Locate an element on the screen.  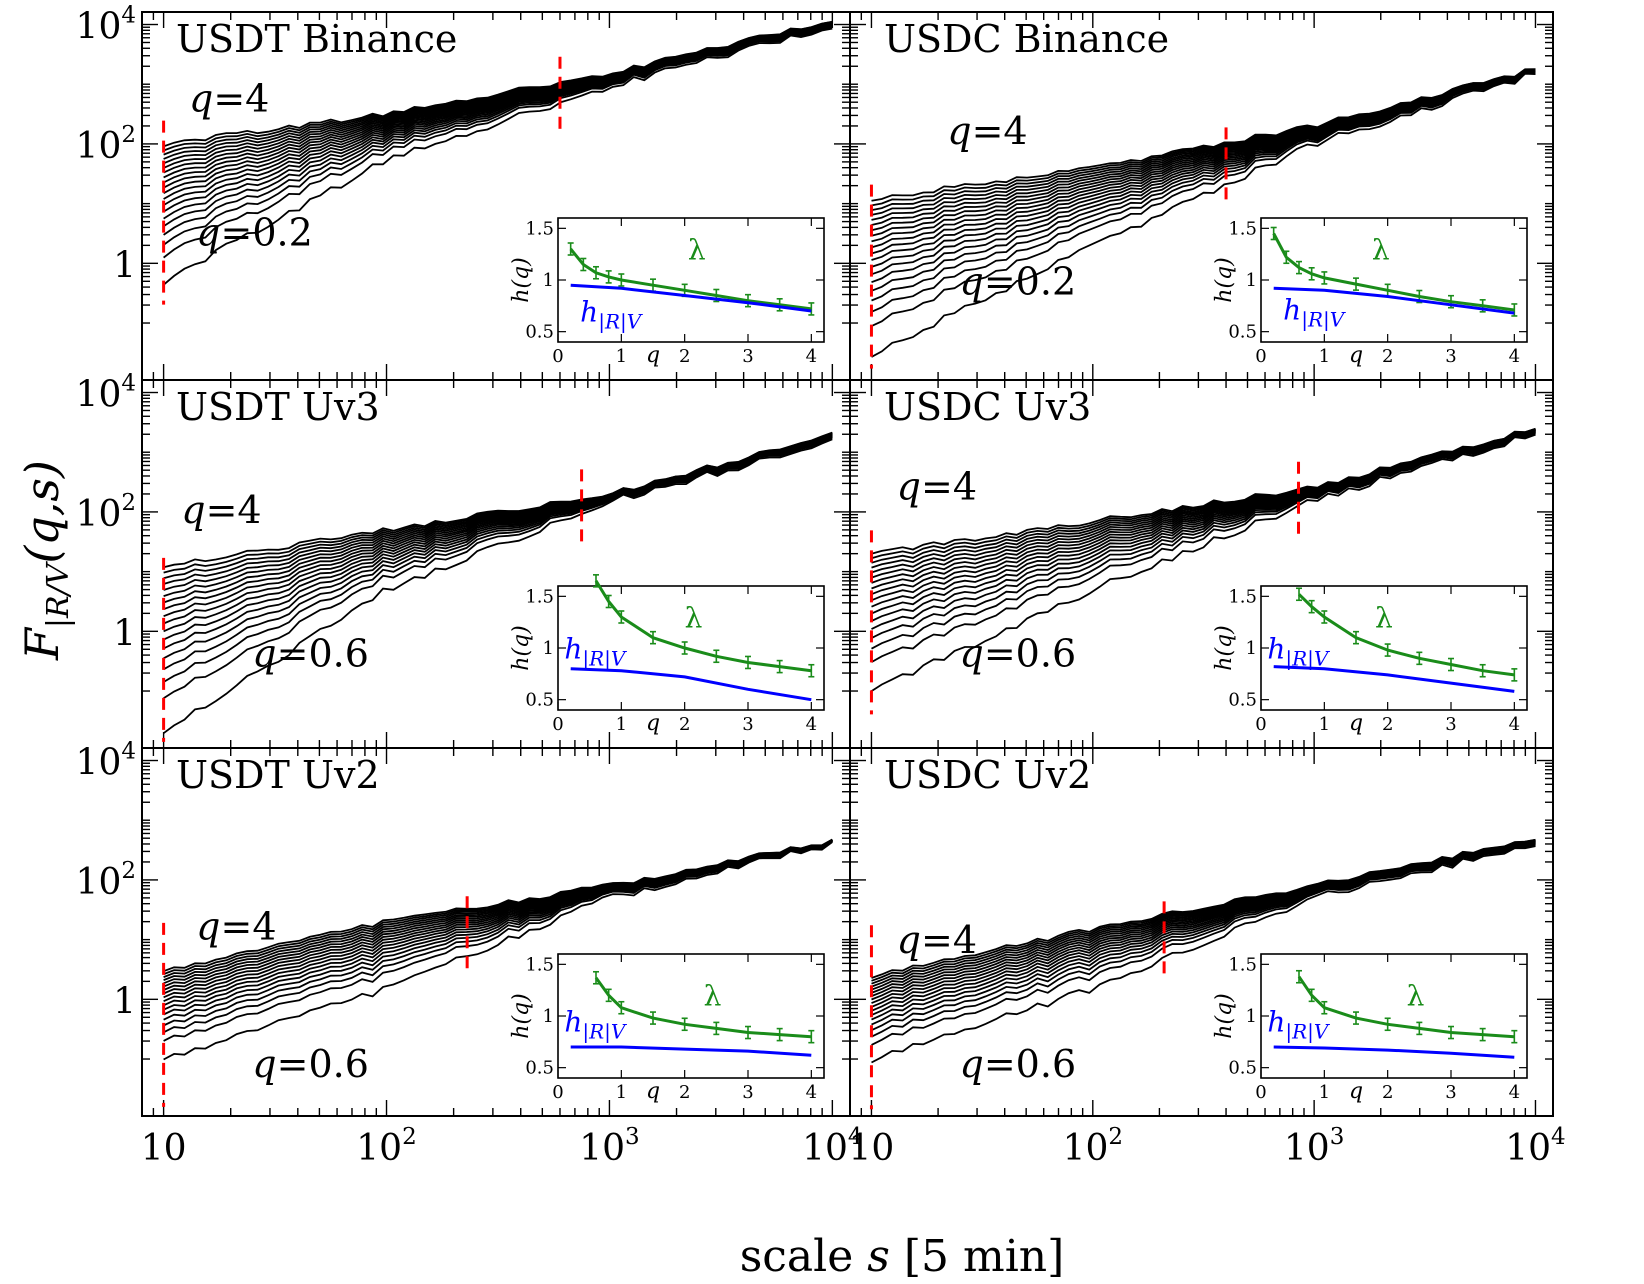
fluctuation-curve-q0.2 is located at coordinates (498, 156).